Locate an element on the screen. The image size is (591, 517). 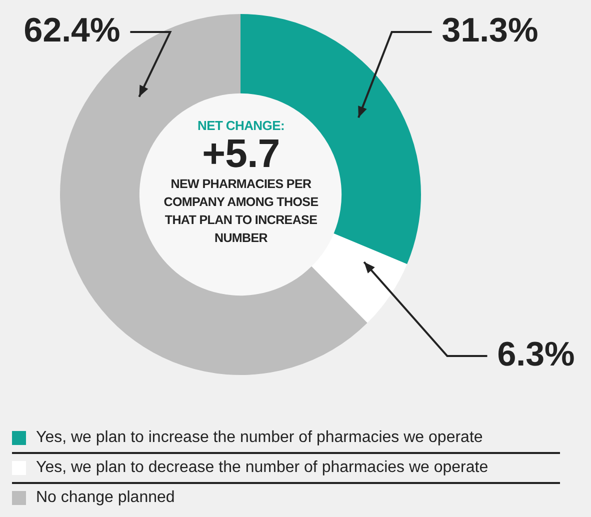
legend-label: Yes, we plan to decrease the number of pharmacies we operate is located at coordinates (262, 468).